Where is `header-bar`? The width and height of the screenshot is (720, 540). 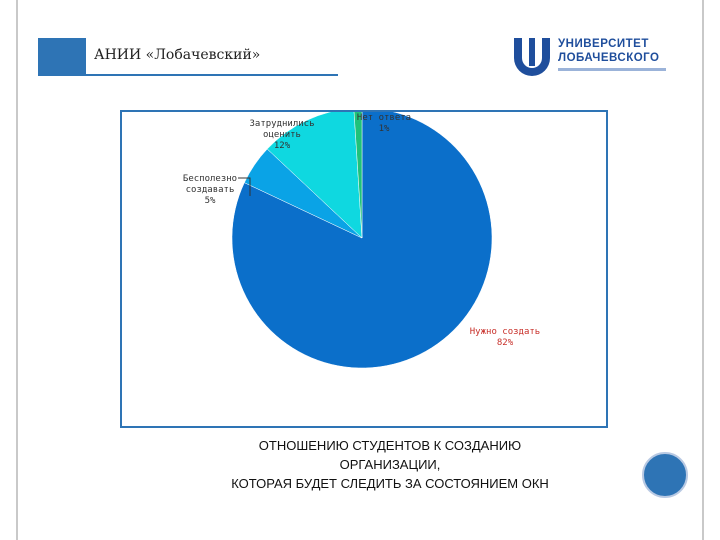
header-bar is located at coordinates (188, 56).